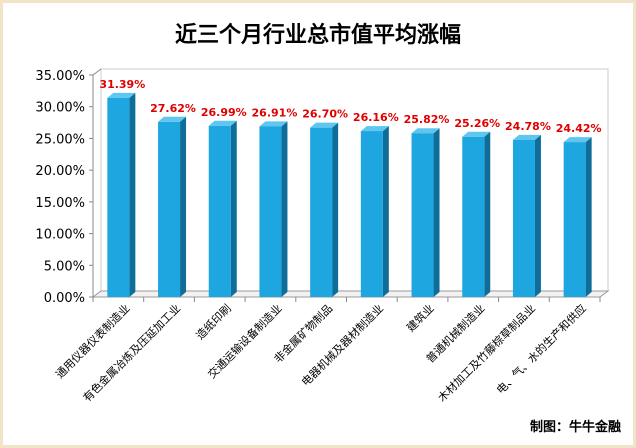  What do you see at coordinates (60, 108) in the screenshot?
I see `y-tick-label: 30.00%` at bounding box center [60, 108].